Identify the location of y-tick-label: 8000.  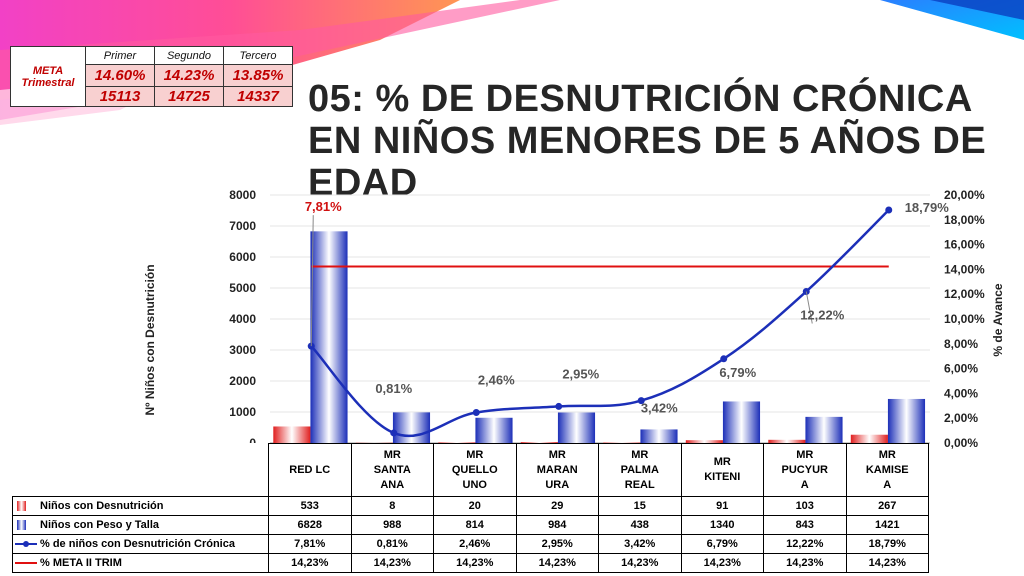
(242, 195).